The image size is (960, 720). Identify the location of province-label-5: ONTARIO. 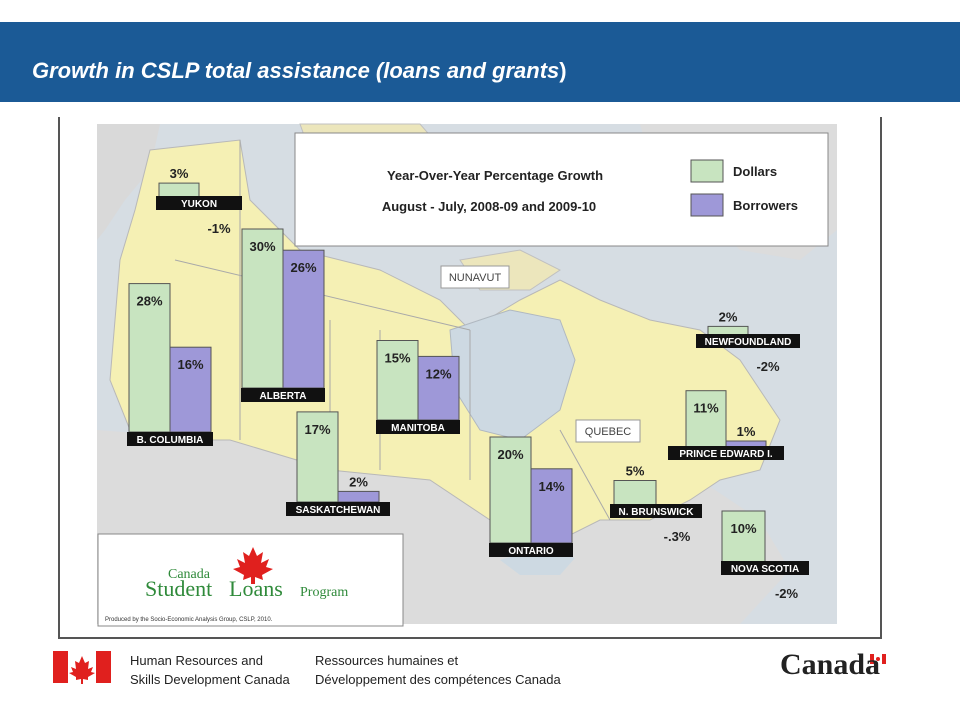
(531, 551).